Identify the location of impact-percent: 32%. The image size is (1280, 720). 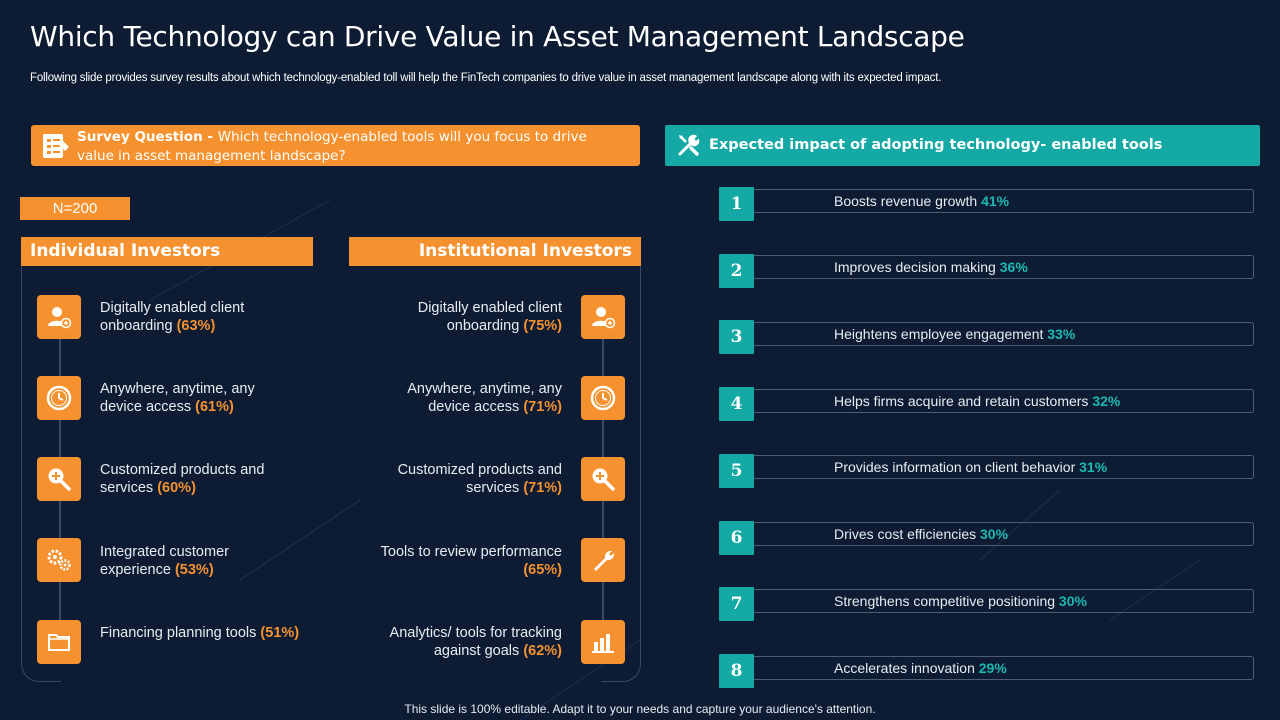
(1106, 401).